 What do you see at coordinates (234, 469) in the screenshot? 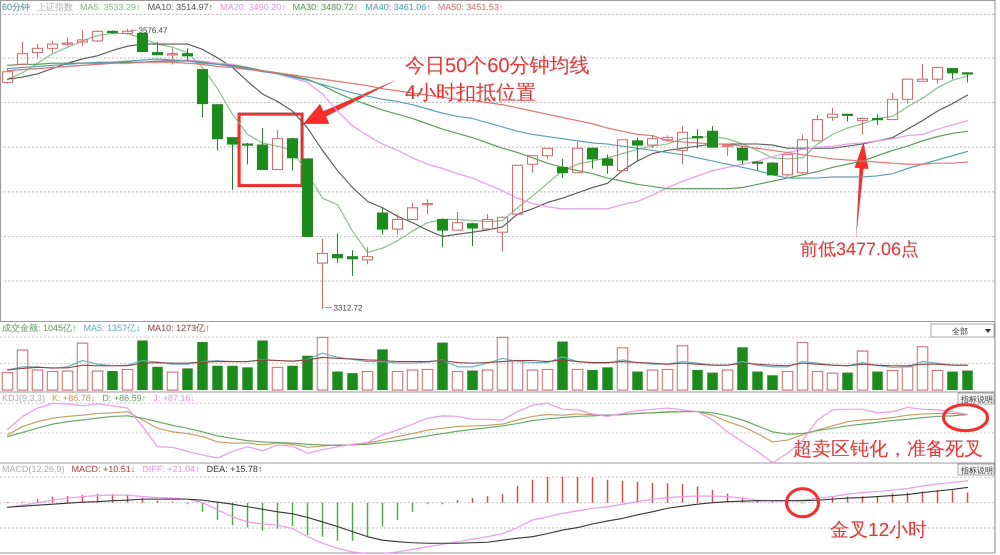
I see `text: DEA: +15.78↑` at bounding box center [234, 469].